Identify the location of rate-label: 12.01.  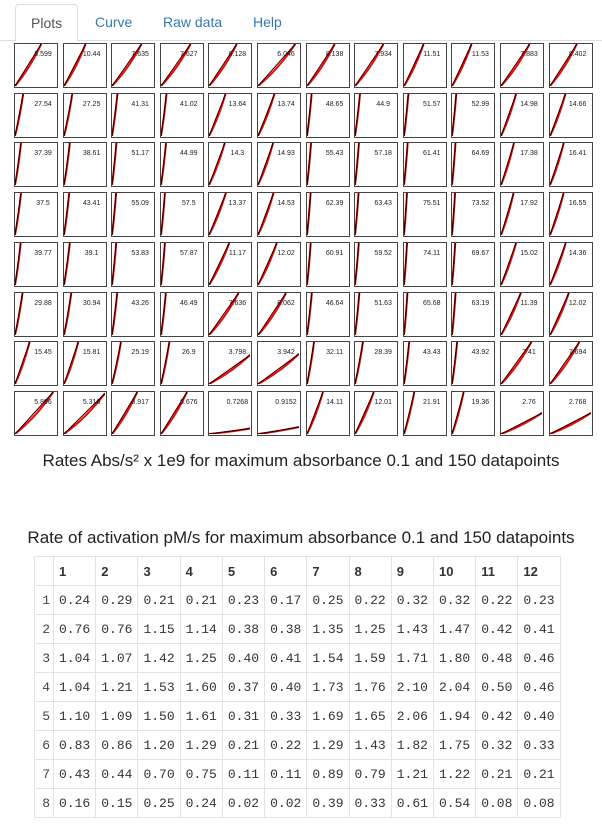
(383, 402).